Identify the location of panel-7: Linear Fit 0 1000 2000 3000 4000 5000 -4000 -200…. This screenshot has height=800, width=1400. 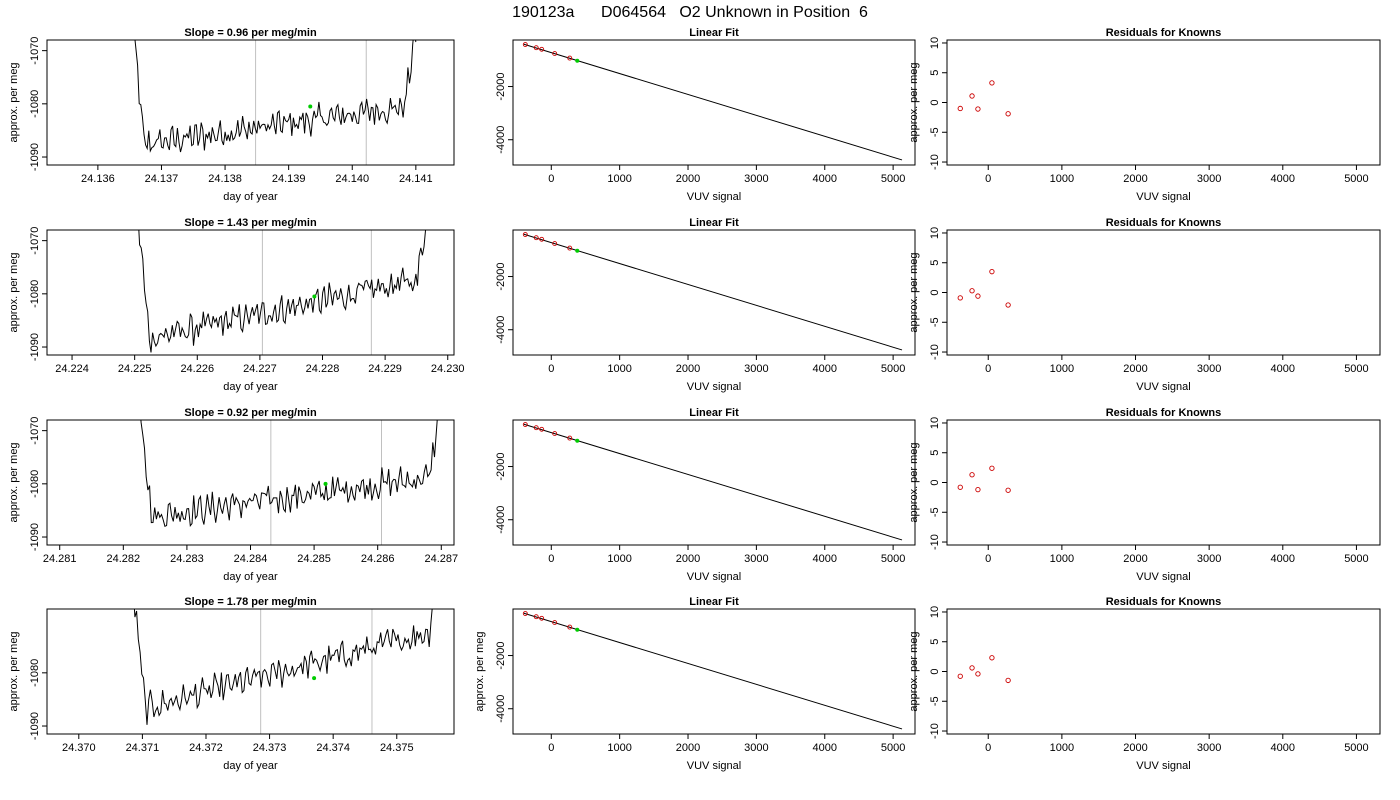
(705, 495).